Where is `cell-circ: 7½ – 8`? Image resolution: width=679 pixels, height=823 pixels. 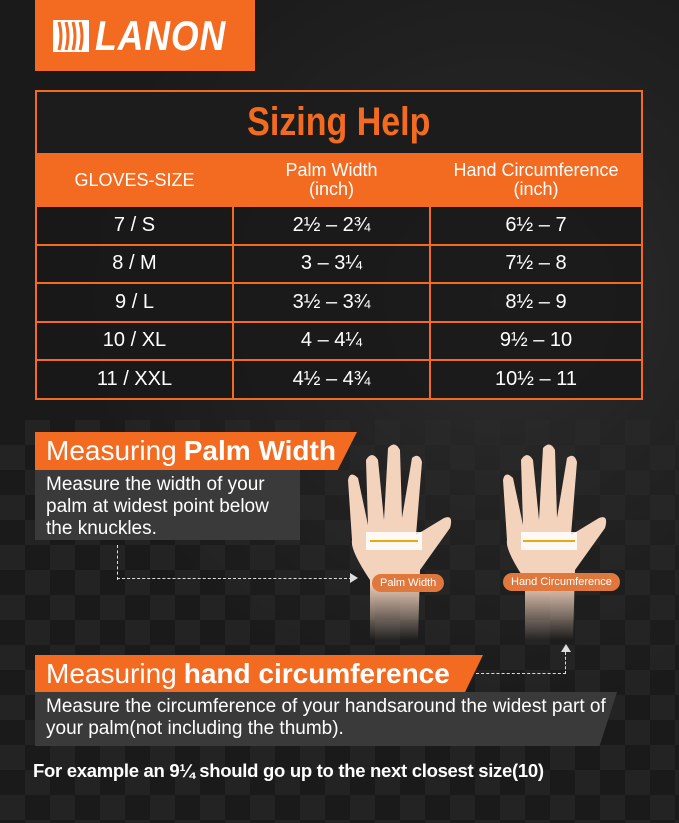
cell-circ: 7½ – 8 is located at coordinates (536, 263).